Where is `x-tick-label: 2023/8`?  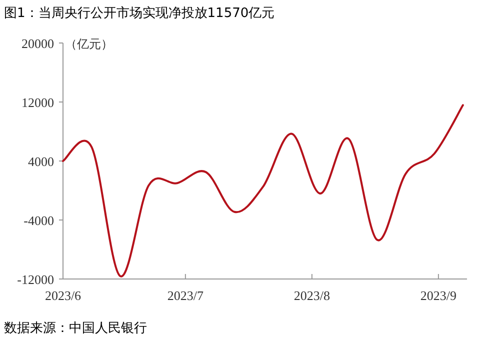
x-tick-label: 2023/8 is located at coordinates (312, 295).